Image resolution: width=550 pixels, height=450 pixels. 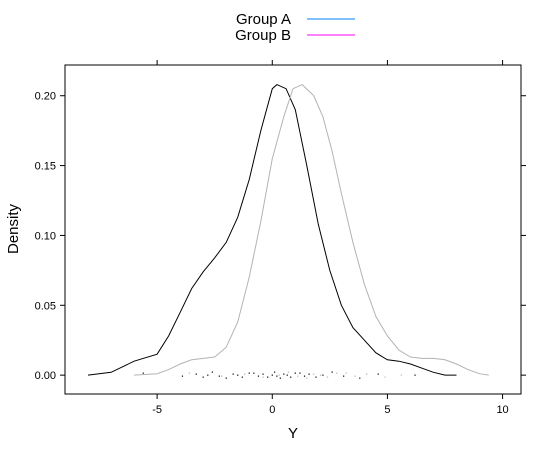 I want to click on y-tick-label: 0.10, so click(x=45, y=236).